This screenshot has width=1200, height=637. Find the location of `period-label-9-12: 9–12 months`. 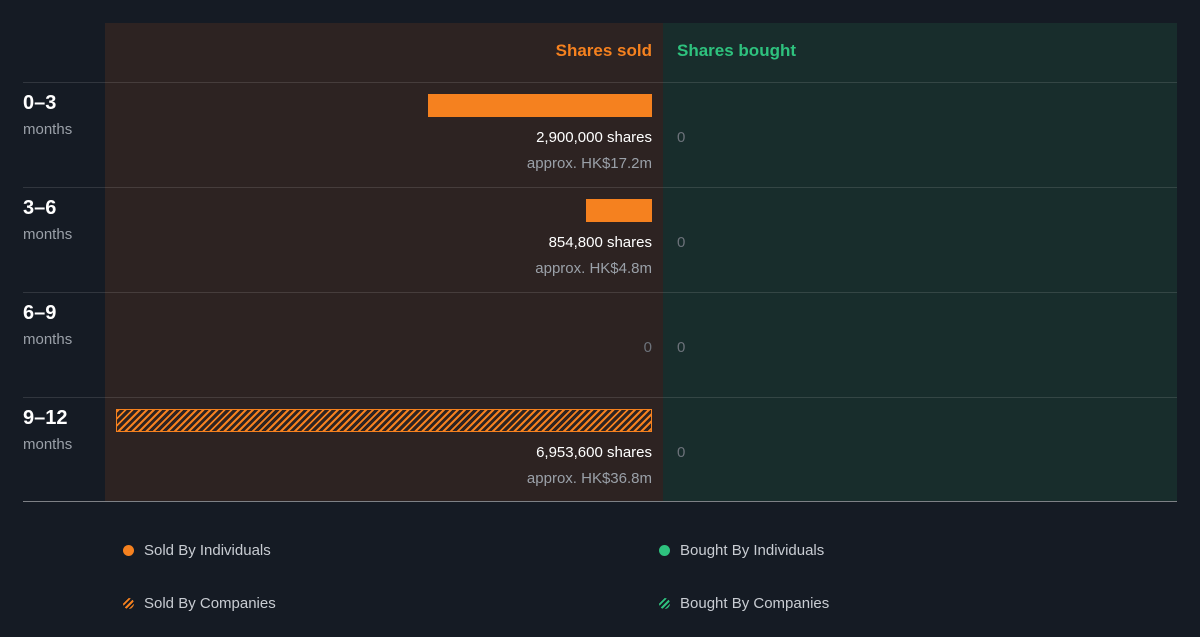

period-label-9-12: 9–12 months is located at coordinates (63, 430).